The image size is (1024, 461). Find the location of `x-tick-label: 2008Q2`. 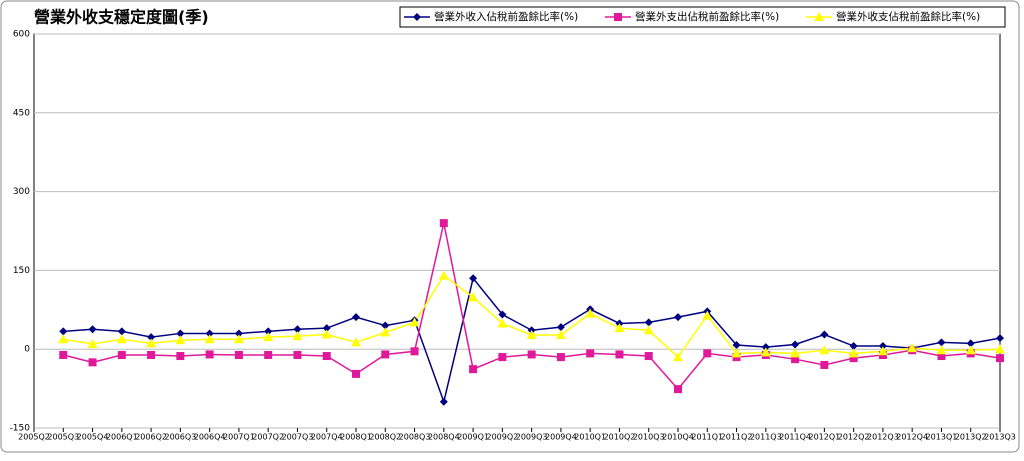

x-tick-label: 2008Q2 is located at coordinates (385, 437).